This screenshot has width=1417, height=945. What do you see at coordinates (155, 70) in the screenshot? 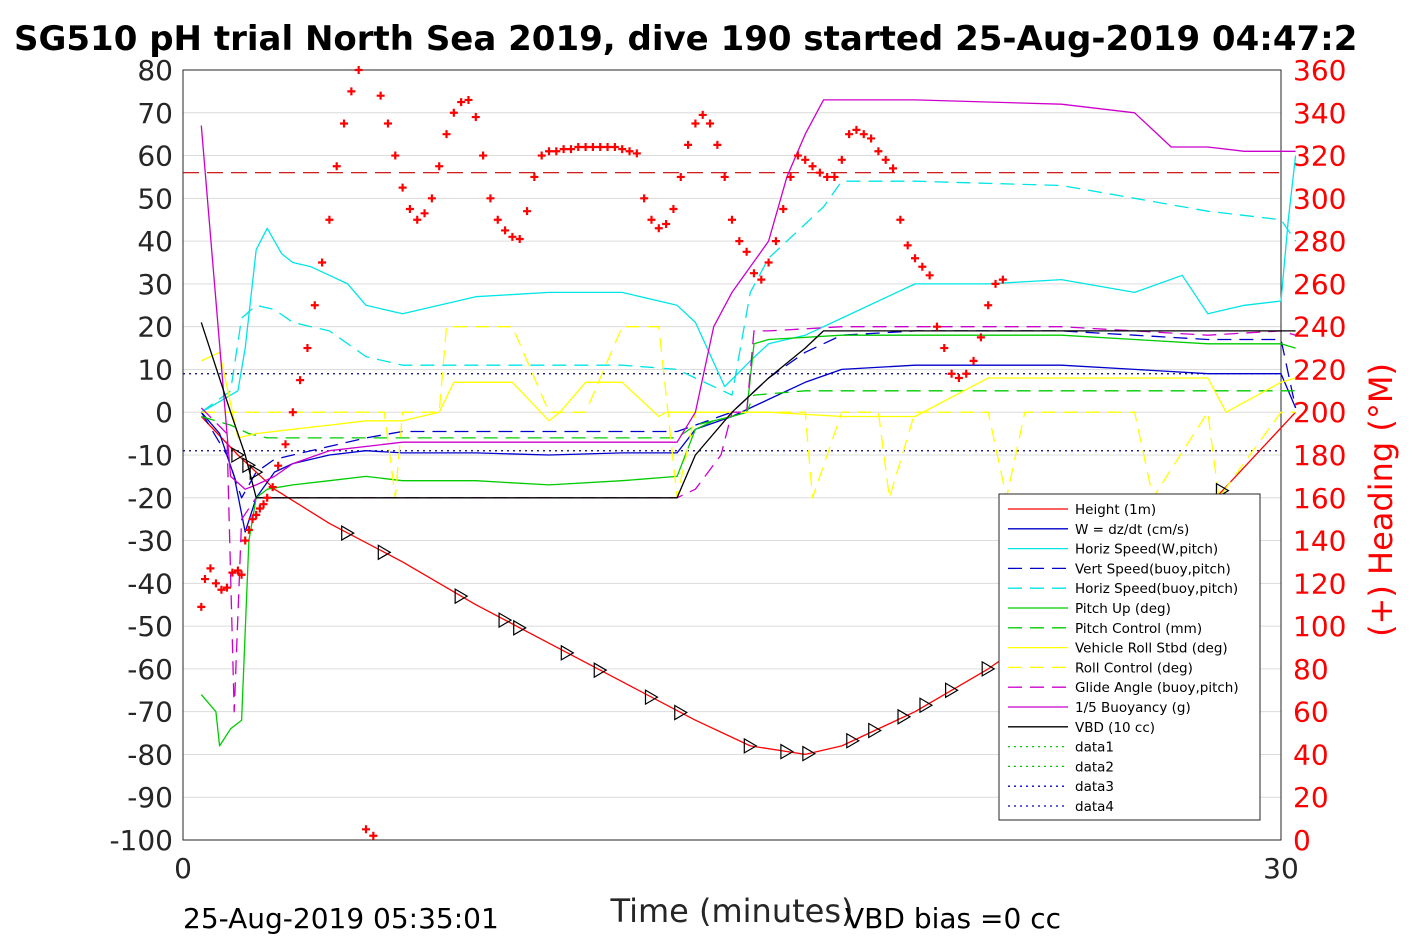
I see `left-tick-label: 80` at bounding box center [155, 70].